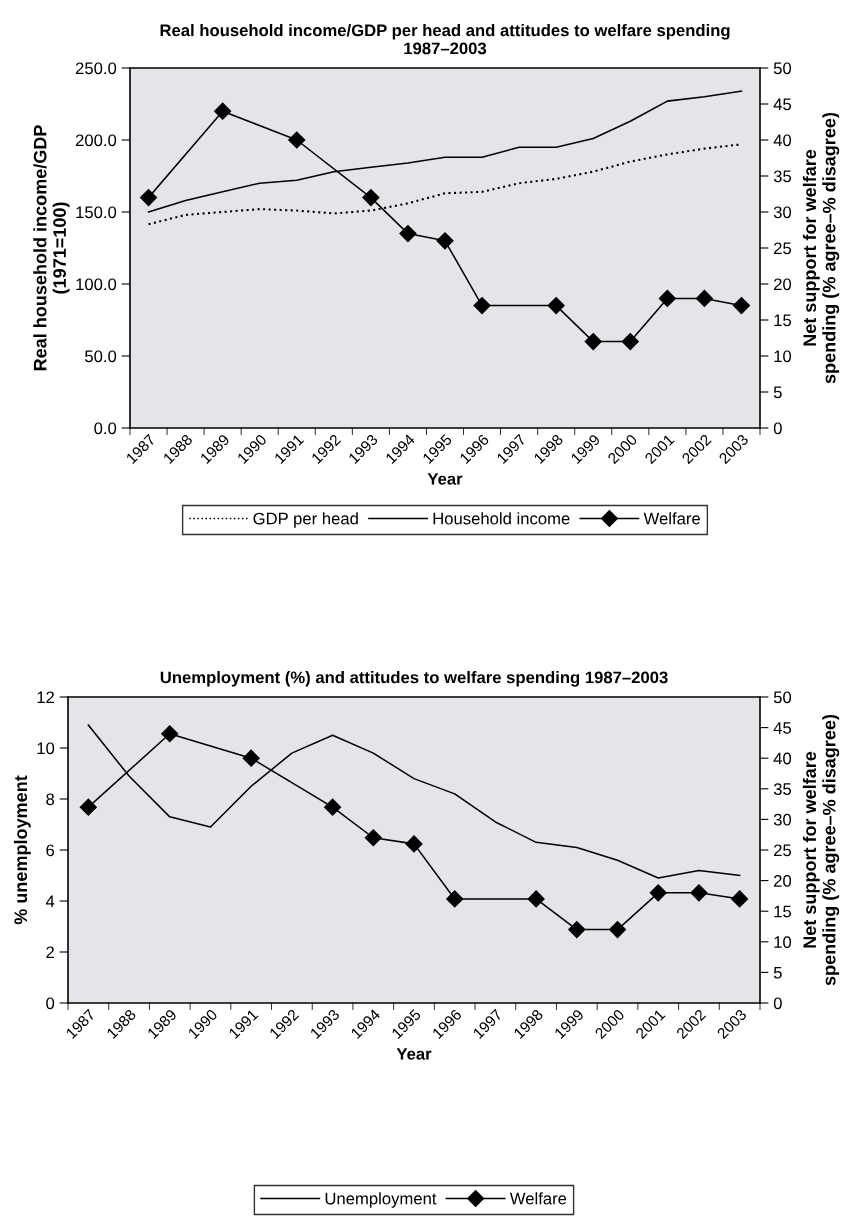  I want to click on y-tick-label: 10, so click(46, 748).